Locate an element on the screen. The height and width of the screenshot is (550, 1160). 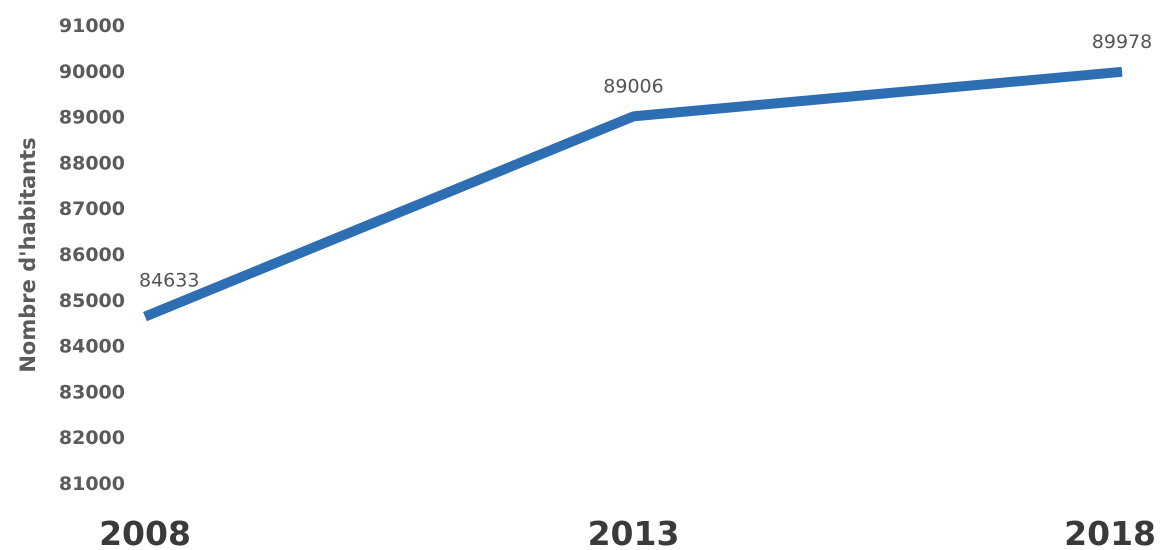
y-tick-label: 81000 is located at coordinates (92, 484).